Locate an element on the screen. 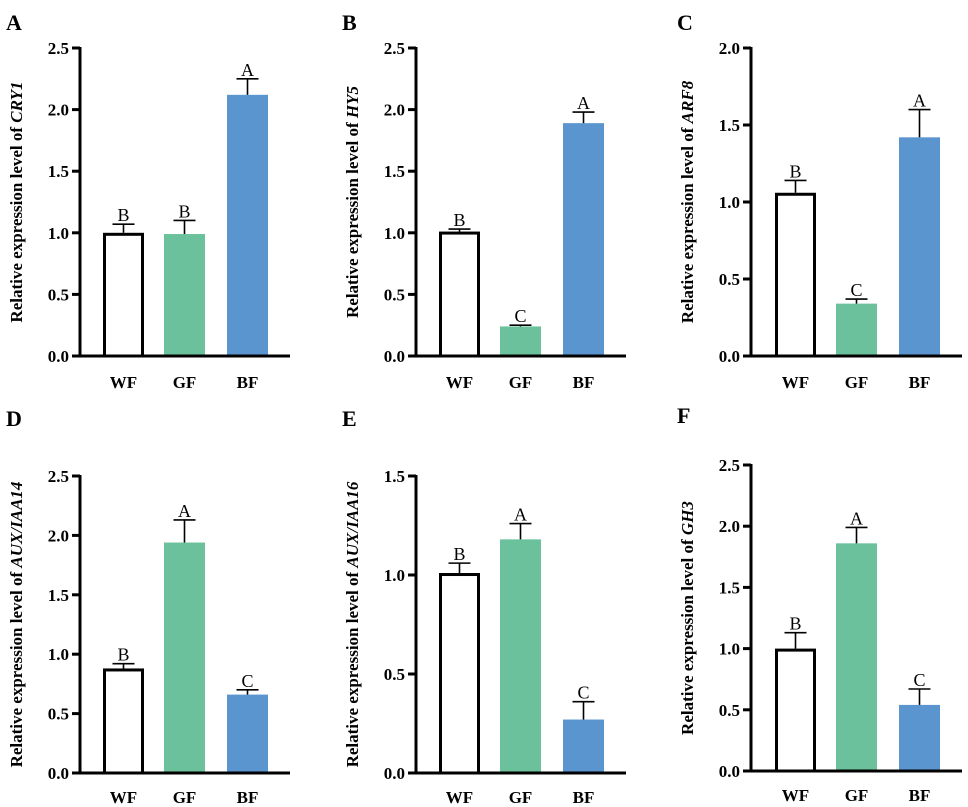  y-axis-label: Relative expression level of CRY1 is located at coordinates (16, 201).